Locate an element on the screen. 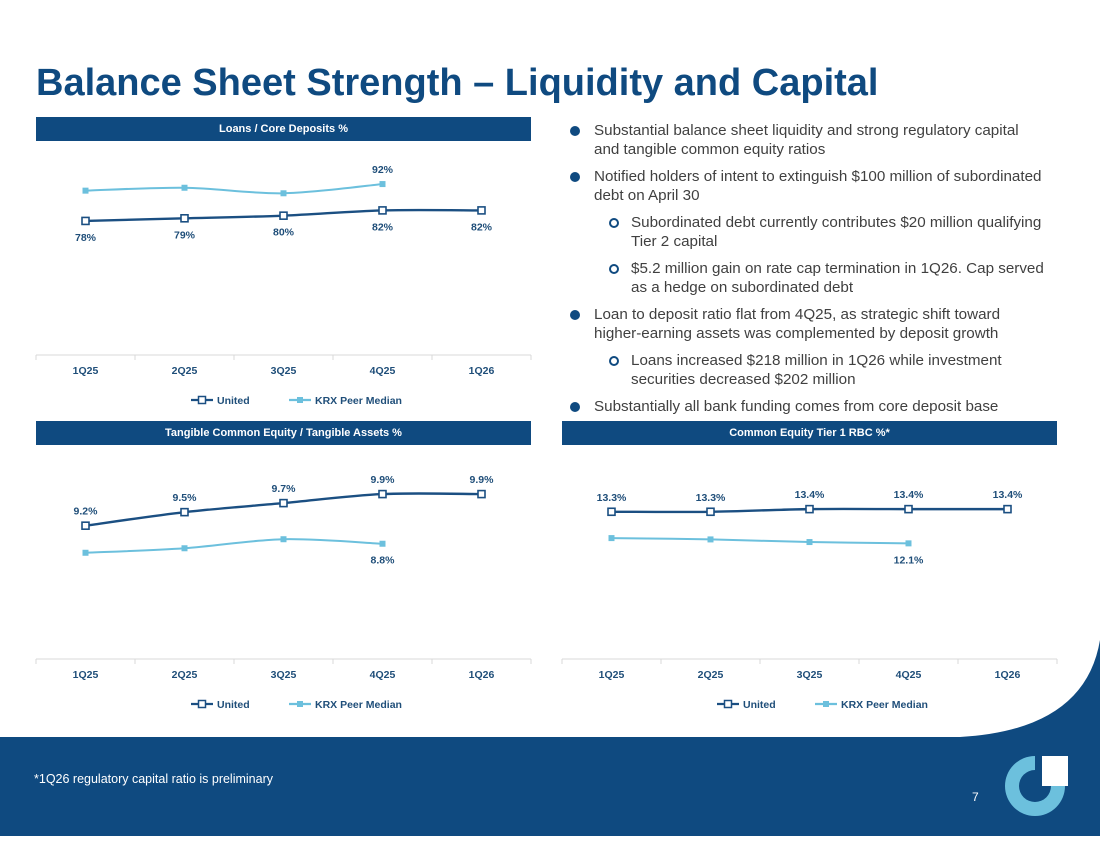 Image resolution: width=1100 pixels, height=849 pixels. page-number: 7 is located at coordinates (975, 797).